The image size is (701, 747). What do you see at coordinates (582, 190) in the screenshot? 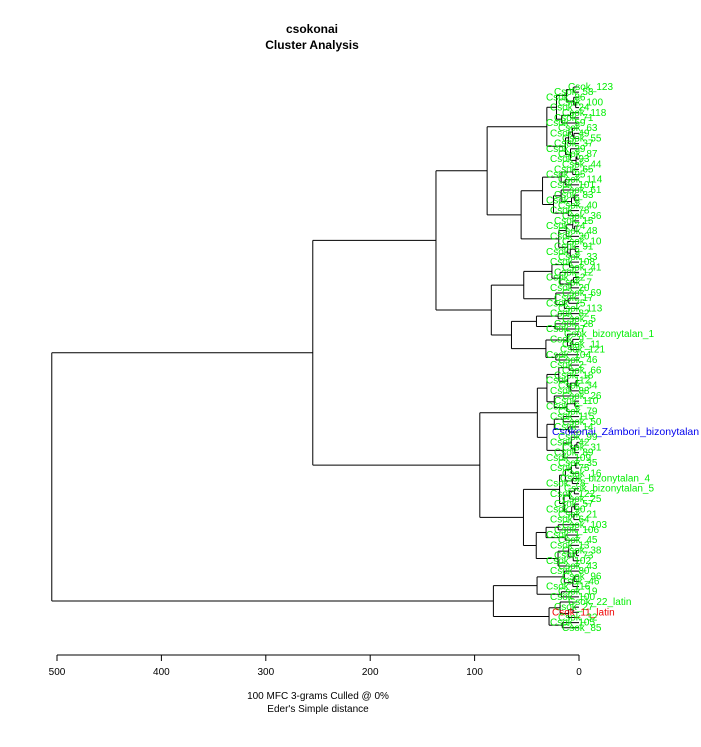
I see `leaf-label: Csok_61` at bounding box center [582, 190].